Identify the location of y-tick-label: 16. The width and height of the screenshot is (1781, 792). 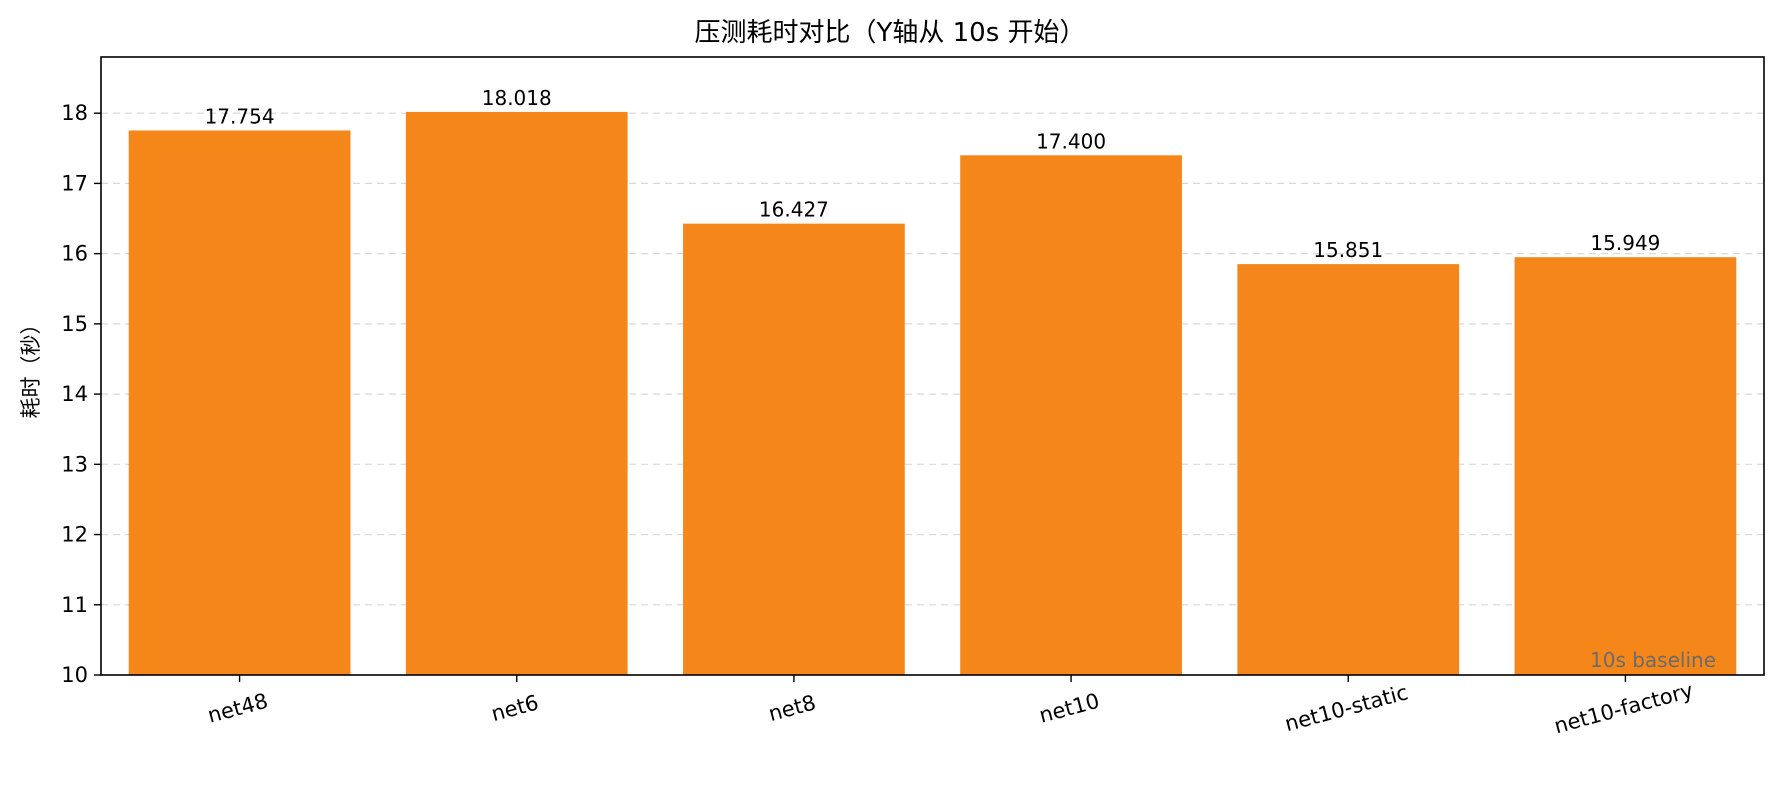
(74, 254).